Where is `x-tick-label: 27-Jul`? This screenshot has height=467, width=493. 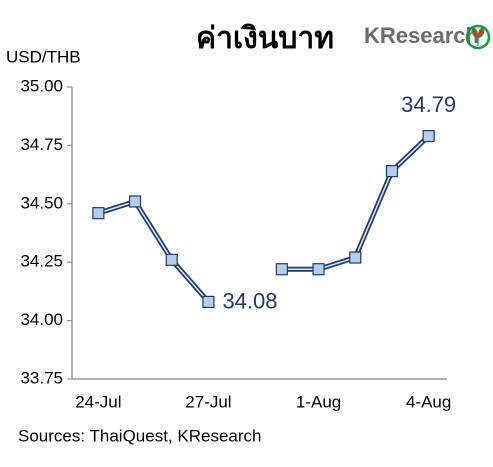
x-tick-label: 27-Jul is located at coordinates (208, 401).